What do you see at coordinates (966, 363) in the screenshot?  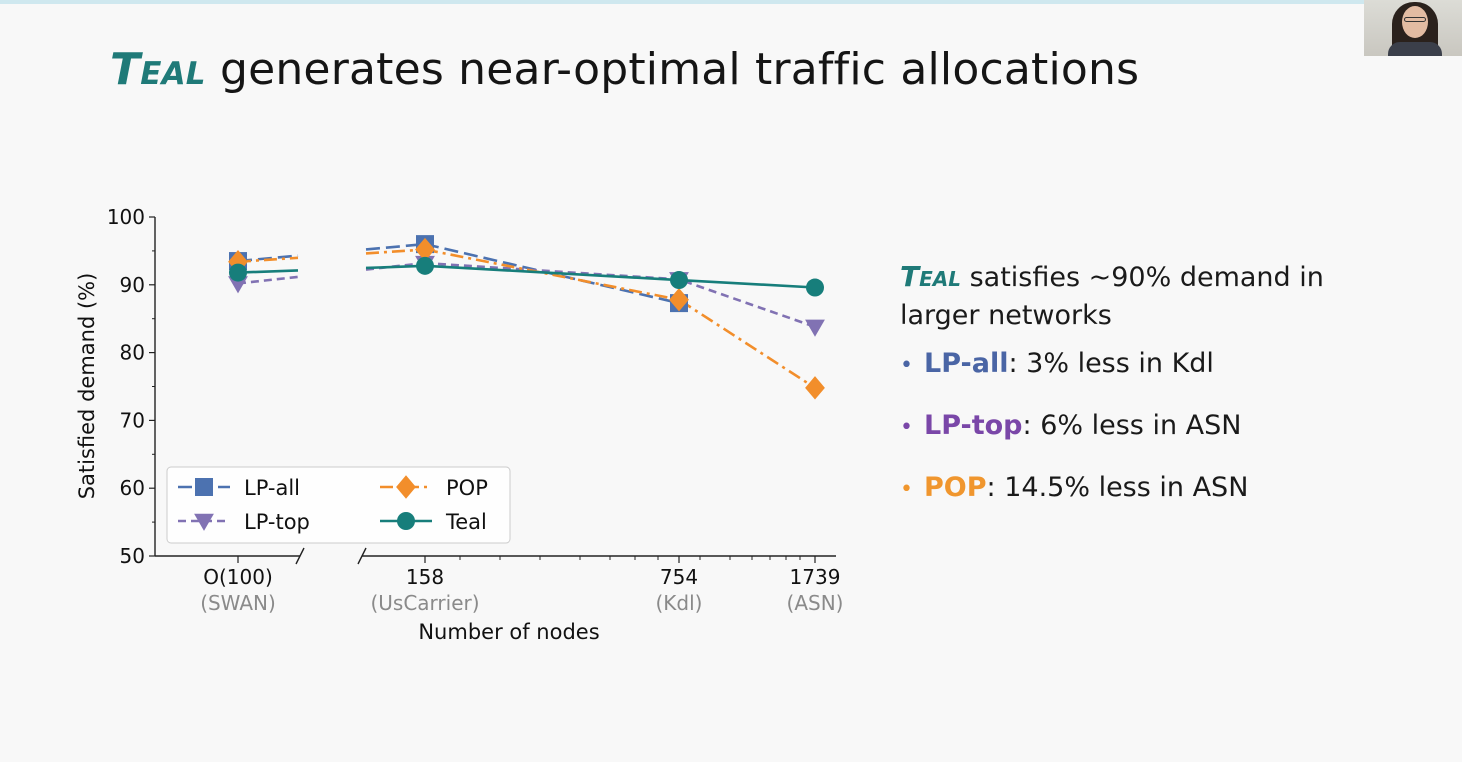 I see `bullet-label: LP-all` at bounding box center [966, 363].